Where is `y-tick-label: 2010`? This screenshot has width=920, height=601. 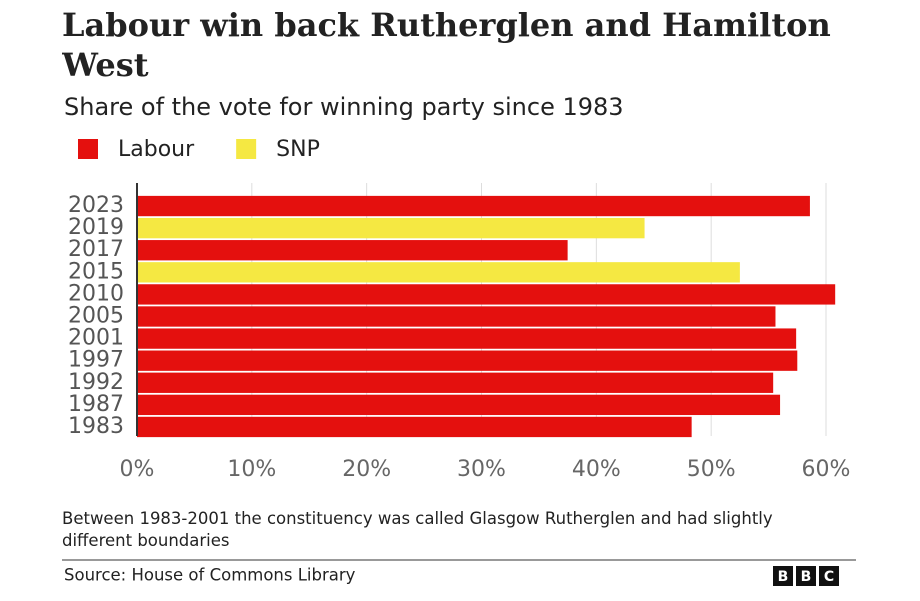
y-tick-label: 2010 is located at coordinates (96, 293).